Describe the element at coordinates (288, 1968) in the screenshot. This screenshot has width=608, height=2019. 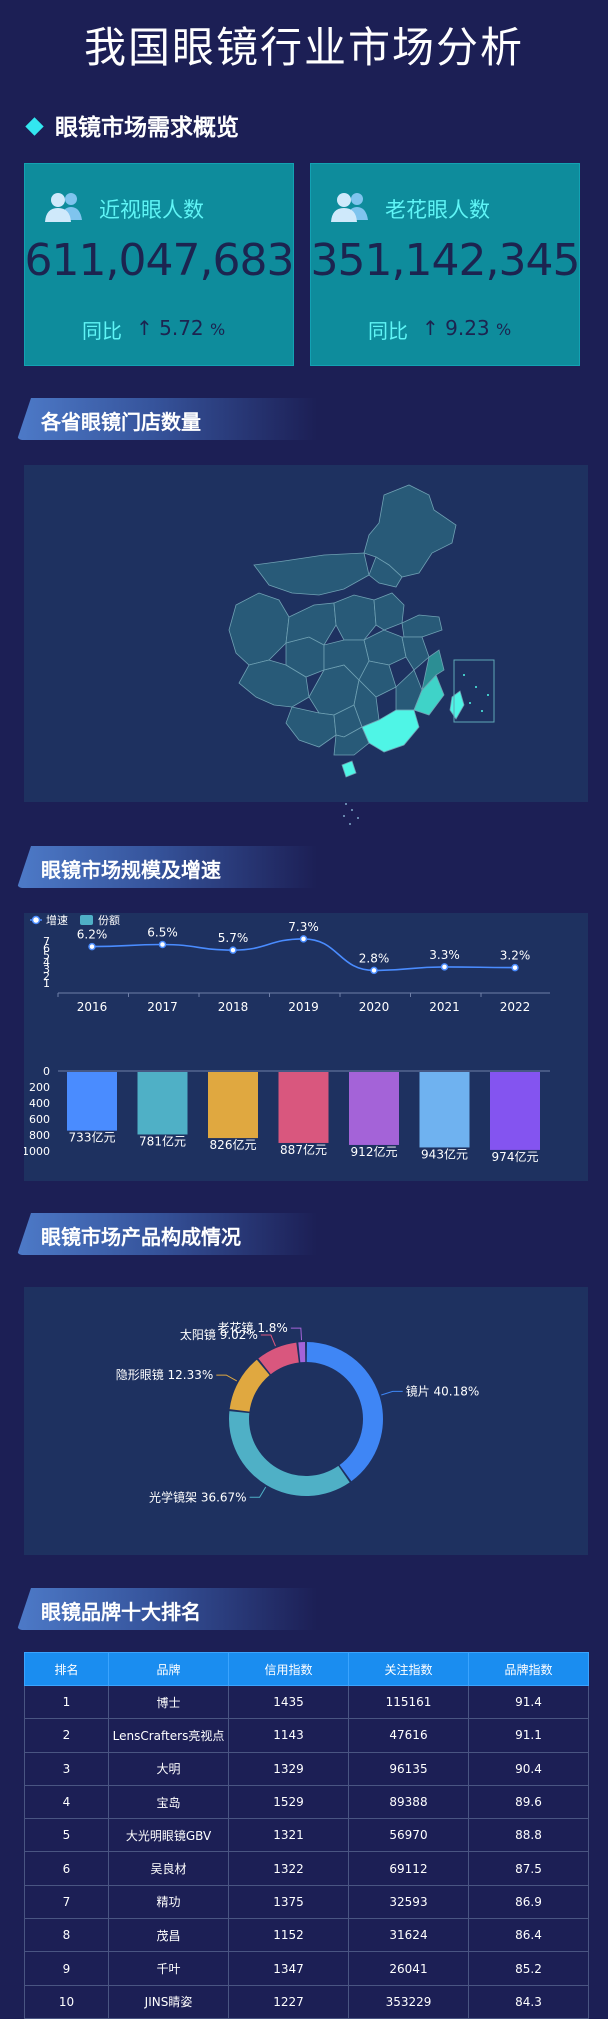
I see `table-cell: 1347` at that location.